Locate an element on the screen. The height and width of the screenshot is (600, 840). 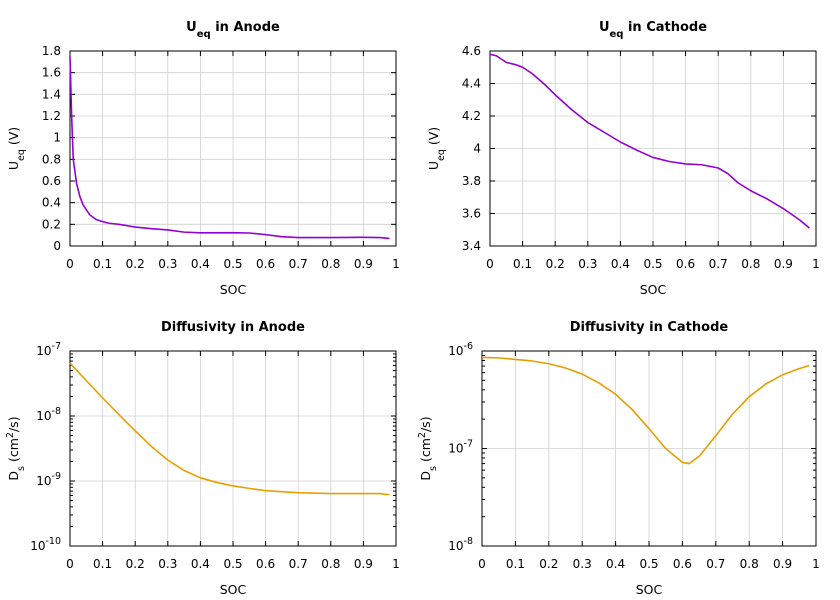
y-tick-label: 3.8 is located at coordinates (471, 181).